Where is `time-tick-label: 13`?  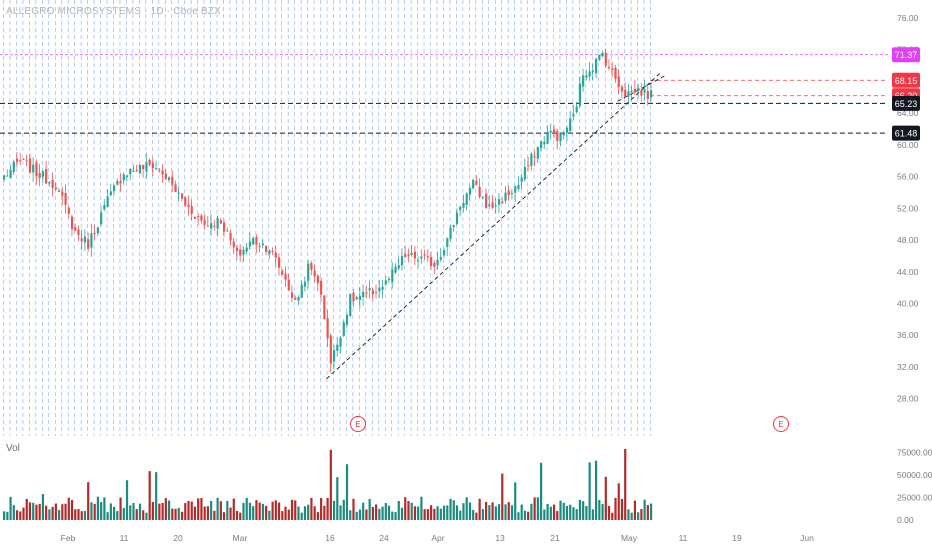
time-tick-label: 13 is located at coordinates (500, 538).